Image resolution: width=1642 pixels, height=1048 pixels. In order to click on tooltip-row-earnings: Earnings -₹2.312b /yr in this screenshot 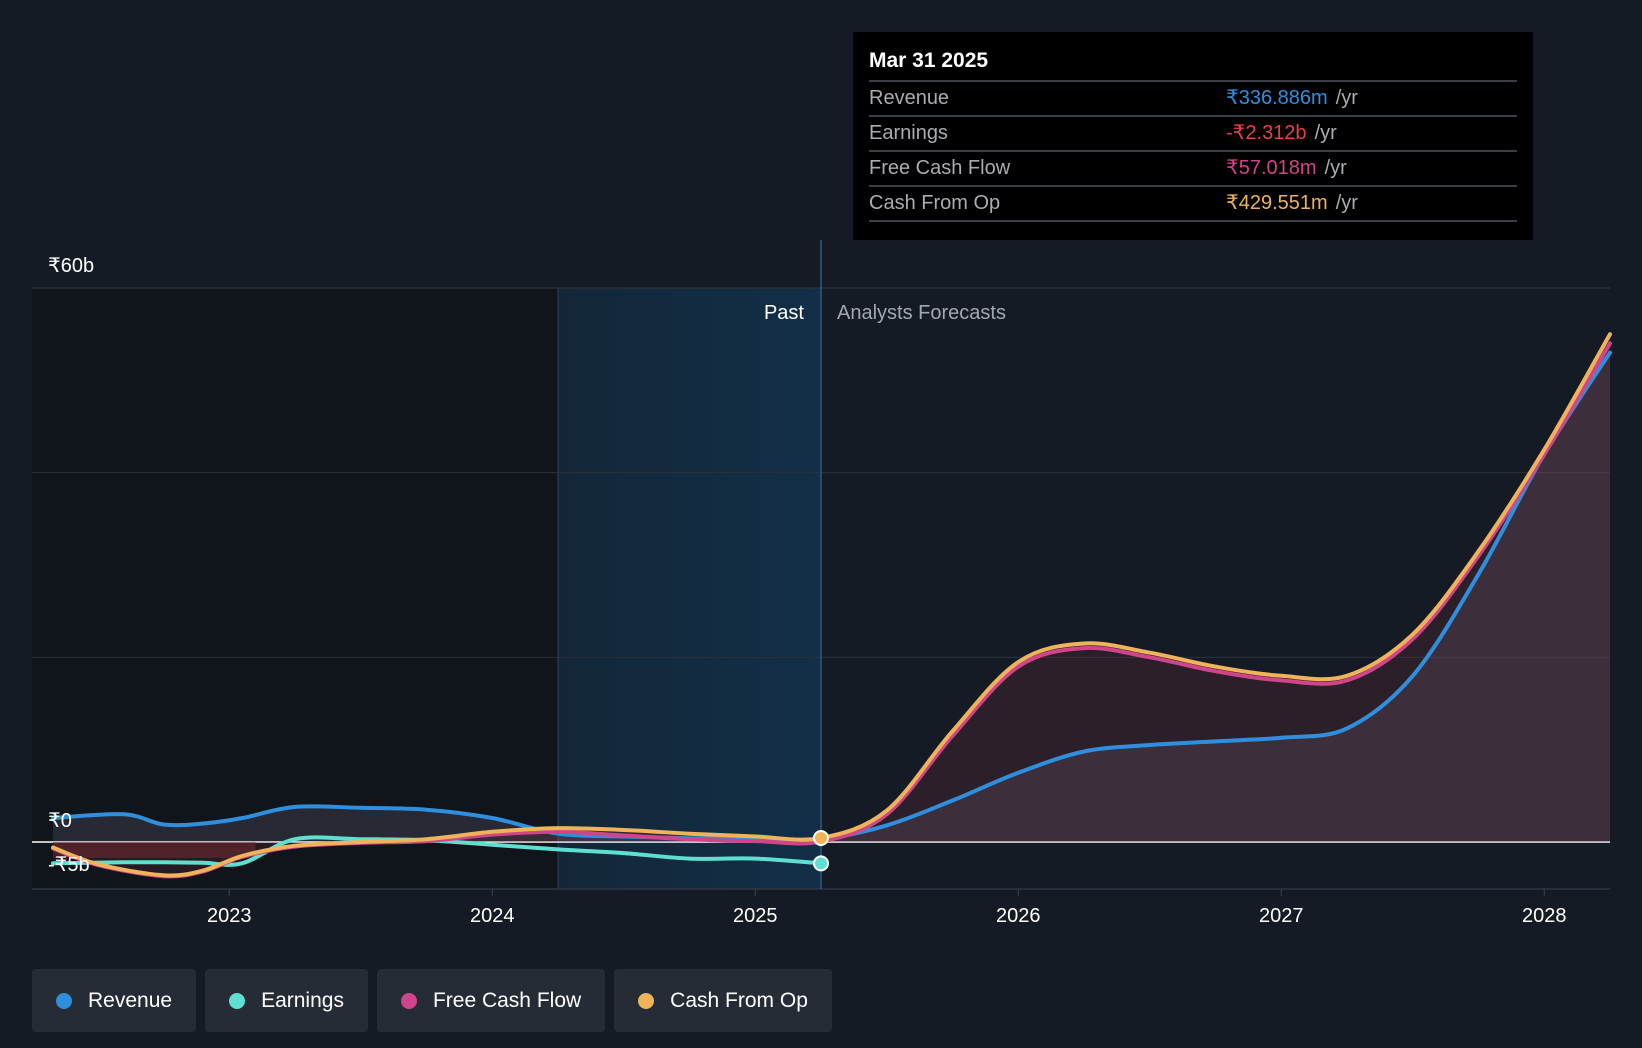, I will do `click(1193, 134)`.